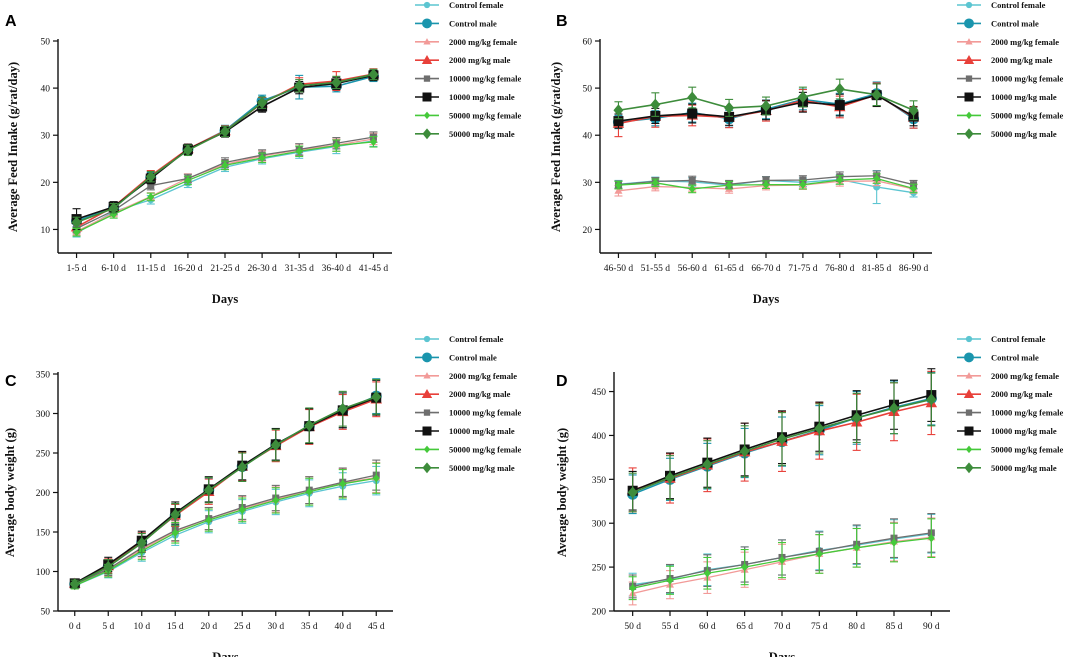  What do you see at coordinates (10, 492) in the screenshot?
I see `y-axis-title: Average body weight (g)` at bounding box center [10, 492].